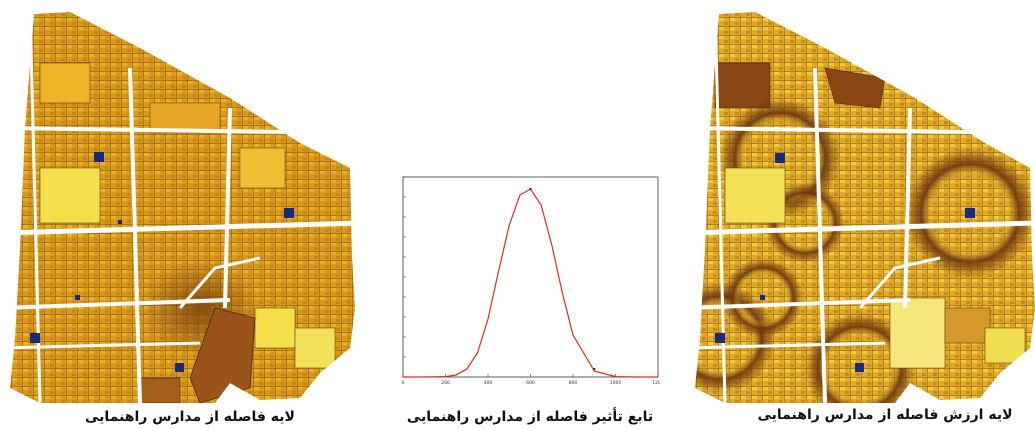 Image resolution: width=1035 pixels, height=430 pixels. I want to click on influence-function-chart: 0 200 400 600 800 1000 1200, so click(527, 277).